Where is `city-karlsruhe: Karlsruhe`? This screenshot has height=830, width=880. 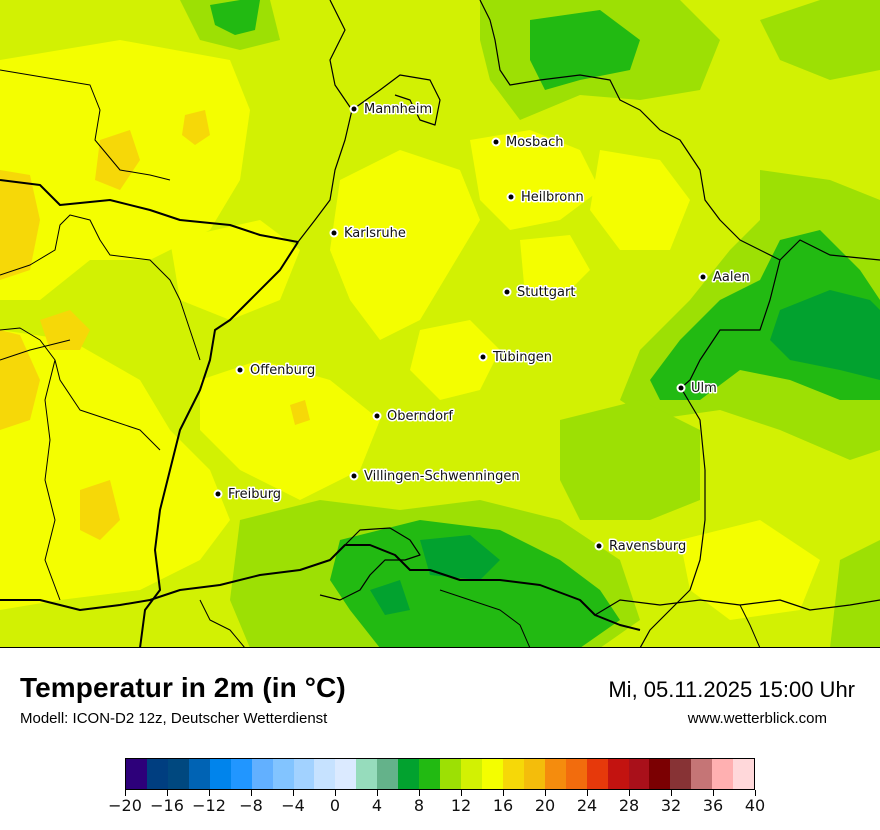 city-karlsruhe: Karlsruhe is located at coordinates (368, 234).